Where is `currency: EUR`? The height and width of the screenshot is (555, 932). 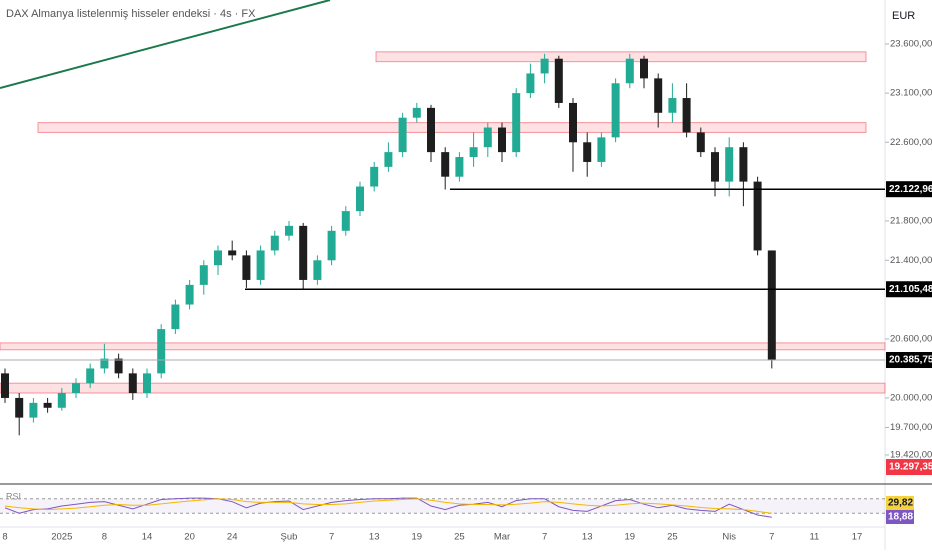
currency: EUR is located at coordinates (903, 16).